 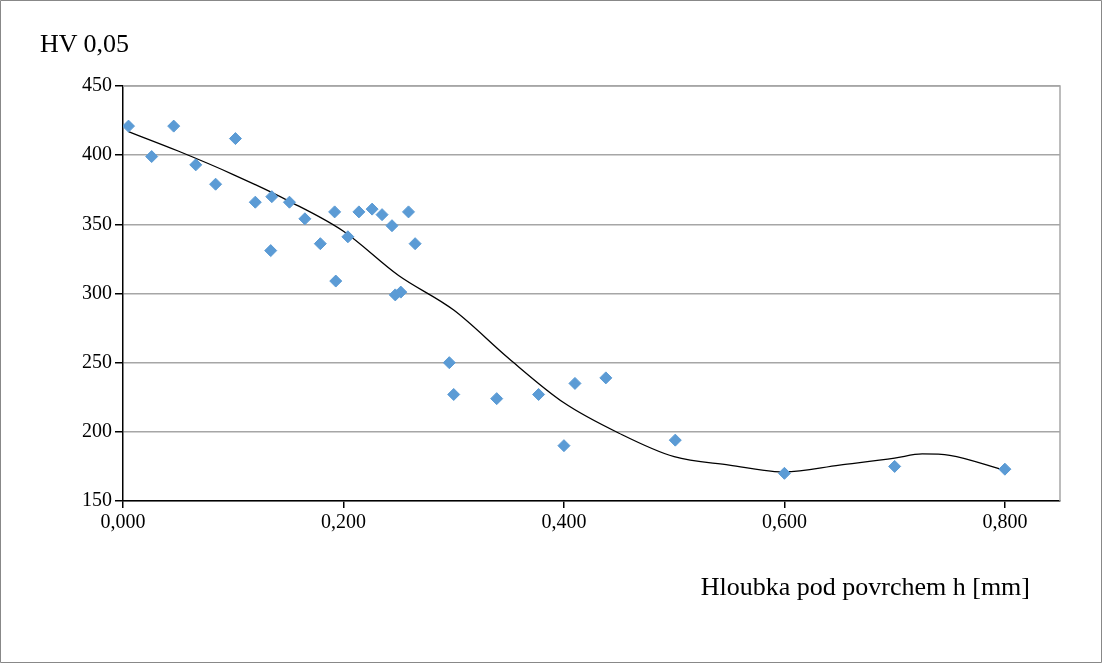 I want to click on y-tick-label: 400, so click(x=97, y=153).